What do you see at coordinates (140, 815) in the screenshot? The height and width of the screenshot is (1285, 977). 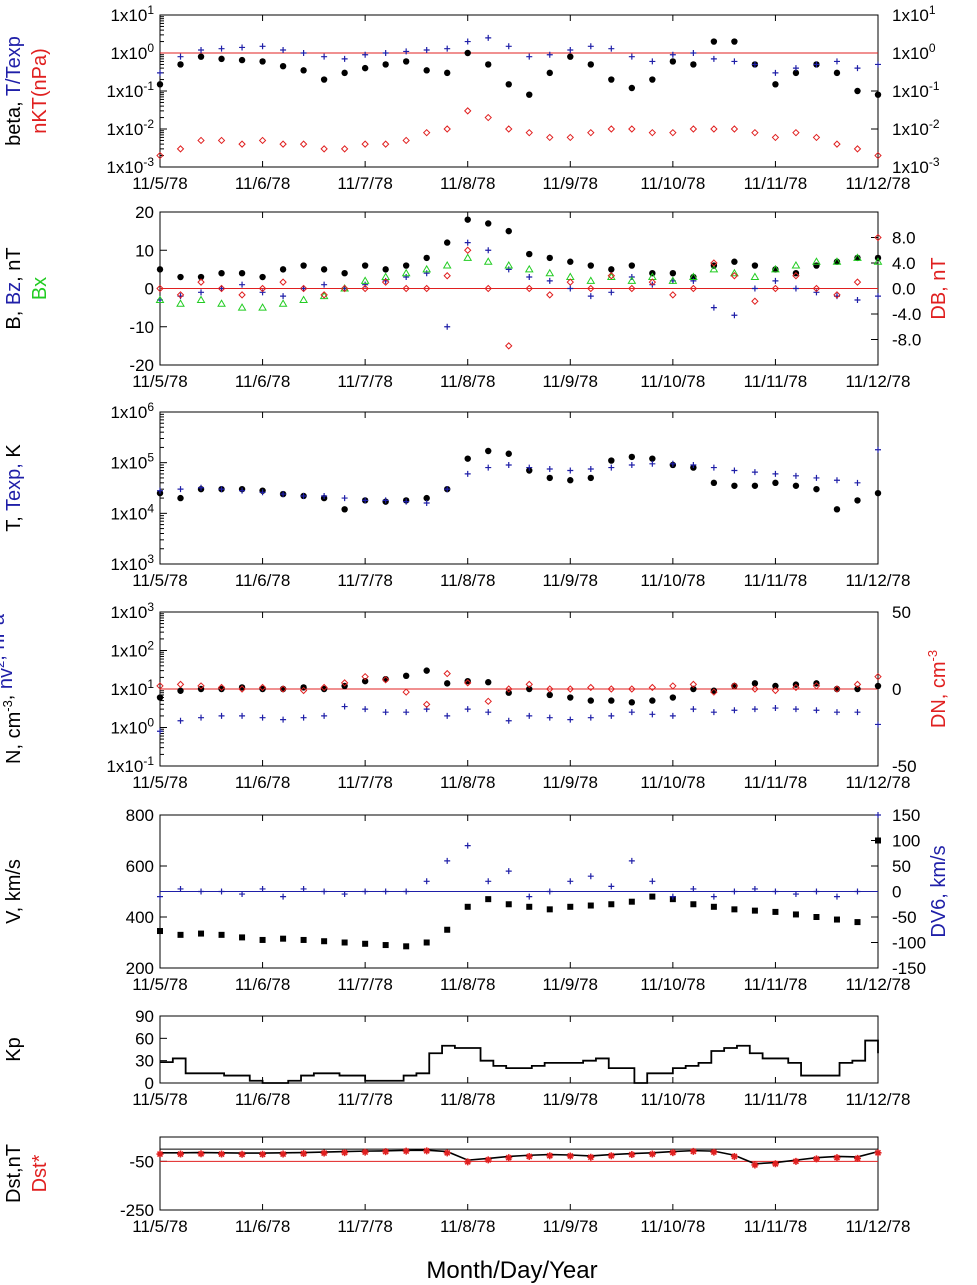 I see `y-tick-label: 800` at bounding box center [140, 815].